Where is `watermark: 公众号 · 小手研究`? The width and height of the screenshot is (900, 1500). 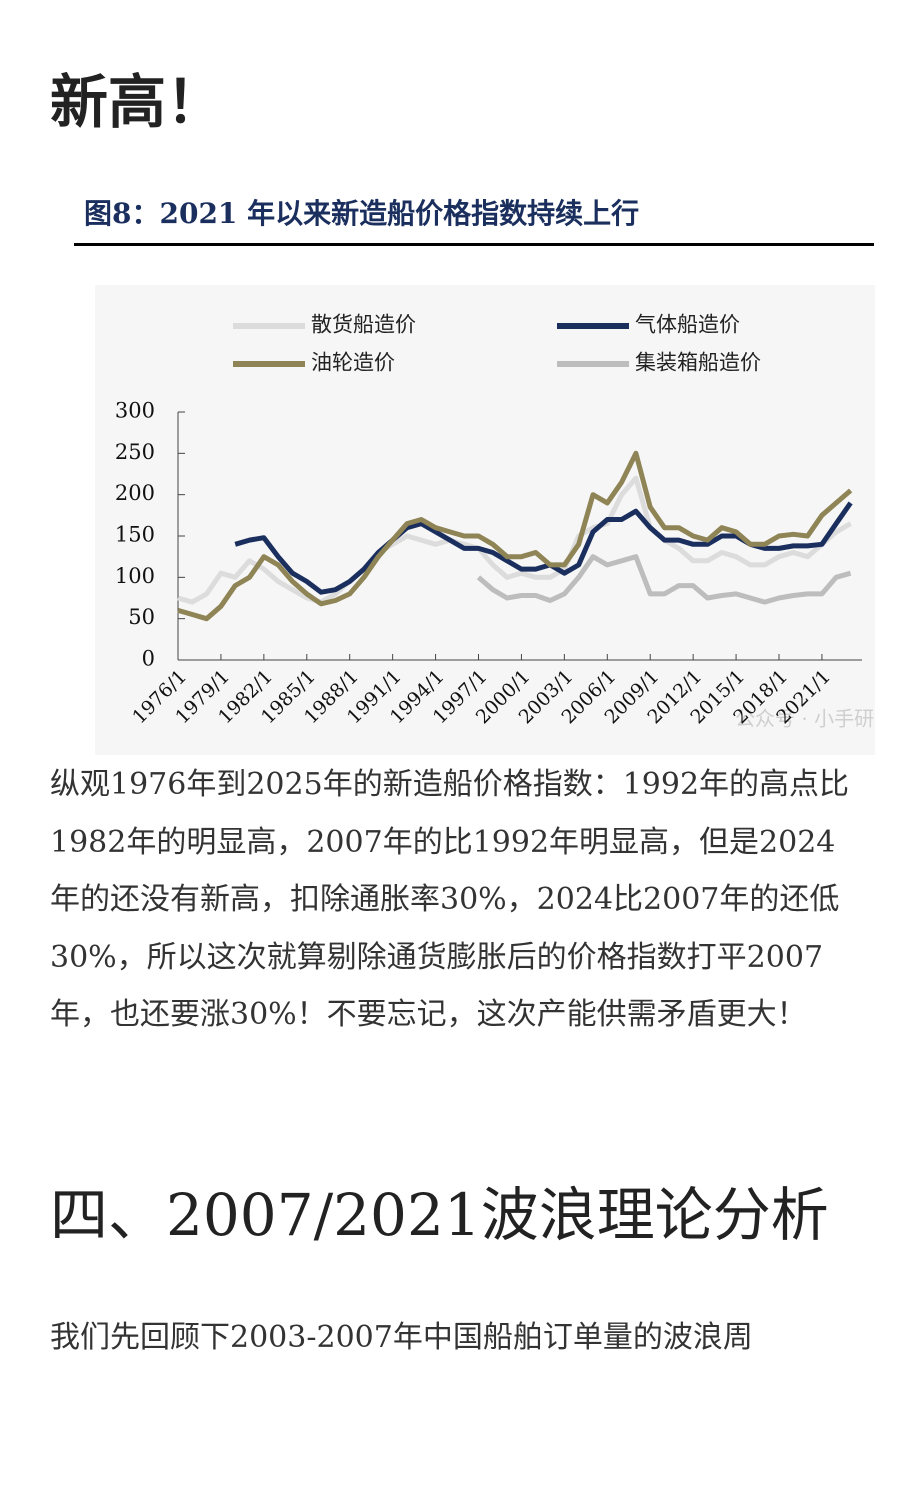
watermark: 公众号 · 小手研究 is located at coordinates (805, 719).